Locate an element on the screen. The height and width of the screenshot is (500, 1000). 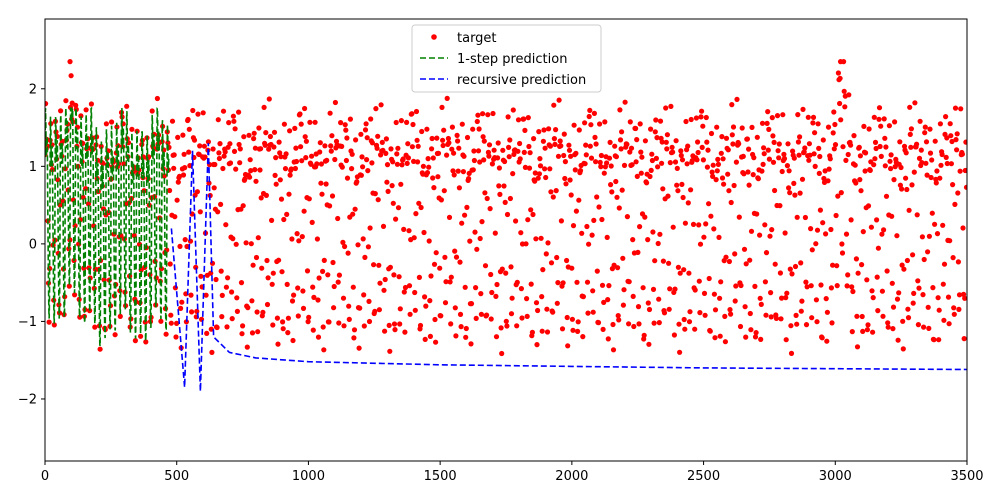
one-step-prediction-series is located at coordinates (107, 226).